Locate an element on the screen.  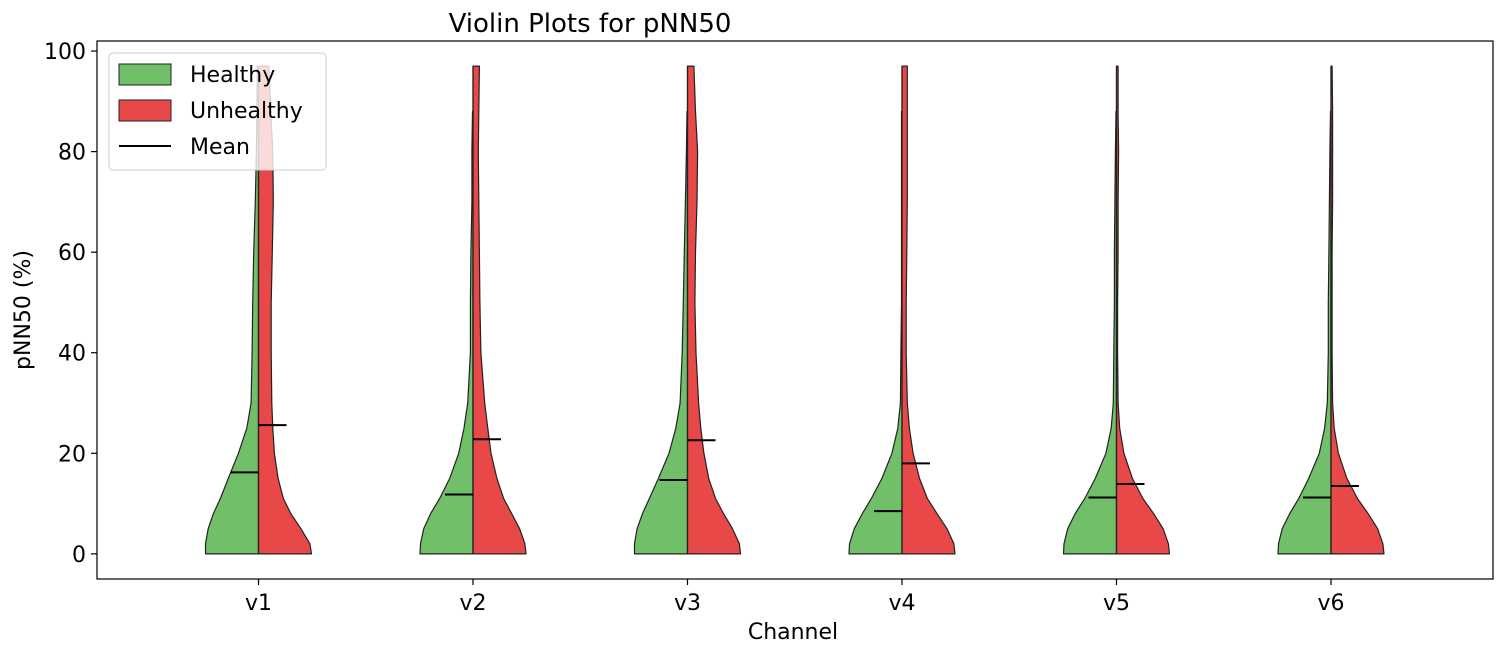
violin-unhealthy-v2 is located at coordinates (499, 310).